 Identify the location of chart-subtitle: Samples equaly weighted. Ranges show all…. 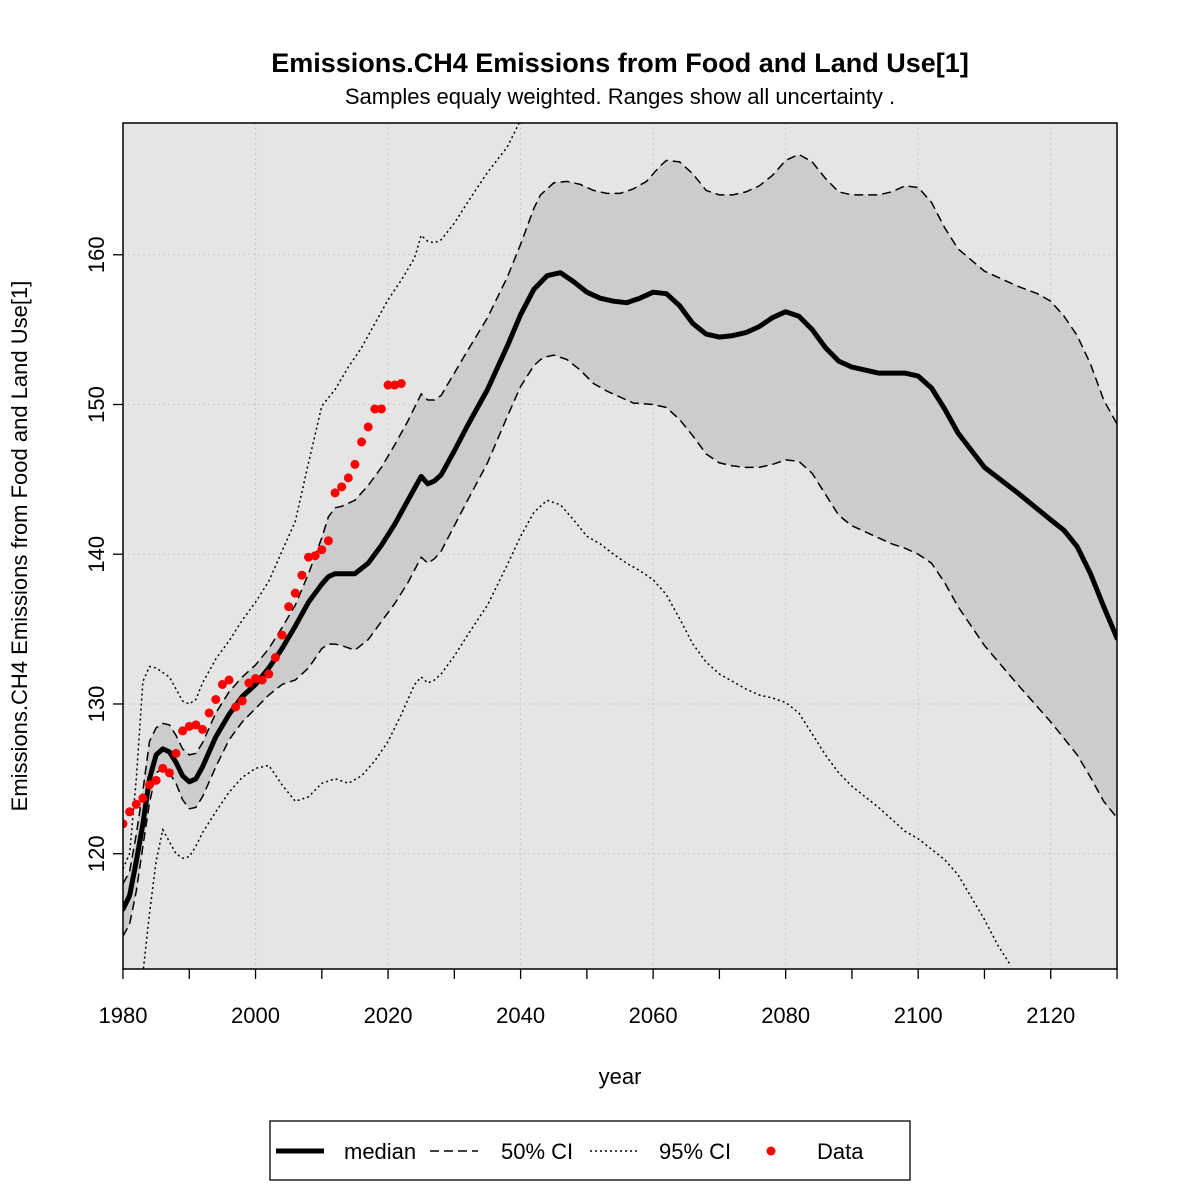
(620, 96).